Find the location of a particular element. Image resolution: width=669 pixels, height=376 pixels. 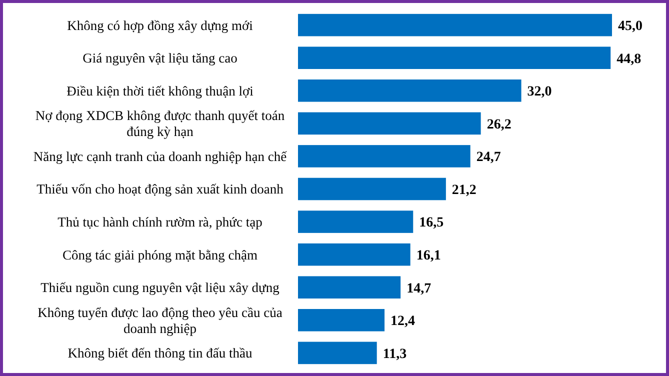

y-tick-label: Giá nguyên vật liệu tăng cao is located at coordinates (160, 58).